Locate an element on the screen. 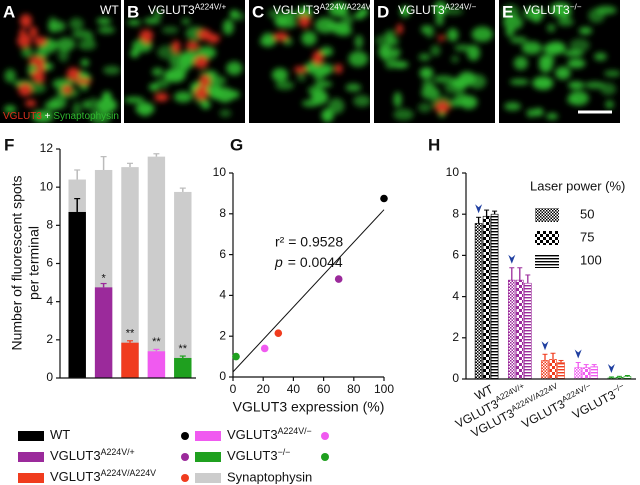 This screenshot has width=640, height=485. legend-label: 75 is located at coordinates (587, 236).